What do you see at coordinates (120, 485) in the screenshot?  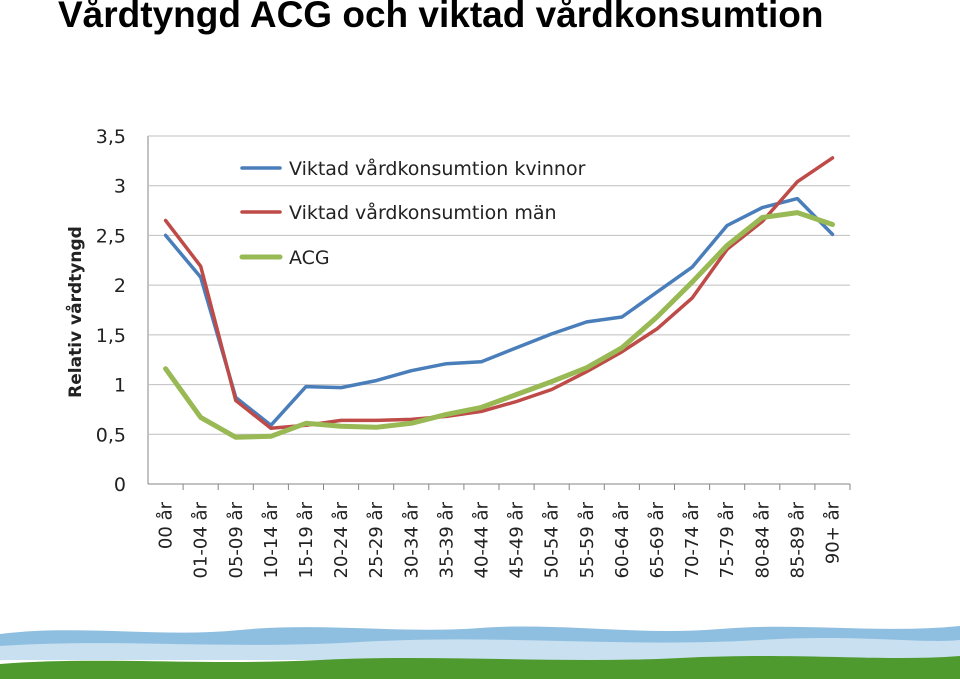 I see `y-tick-label: 0` at bounding box center [120, 485].